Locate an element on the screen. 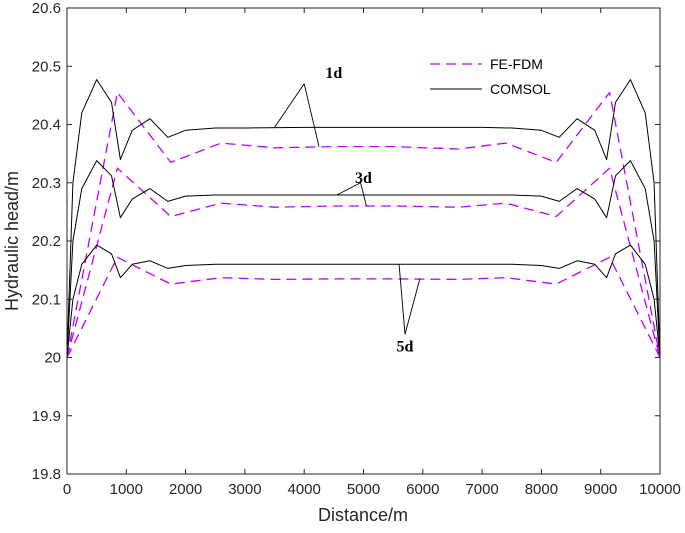 This screenshot has width=685, height=533. y-tick-label: 20.3 is located at coordinates (46, 183).